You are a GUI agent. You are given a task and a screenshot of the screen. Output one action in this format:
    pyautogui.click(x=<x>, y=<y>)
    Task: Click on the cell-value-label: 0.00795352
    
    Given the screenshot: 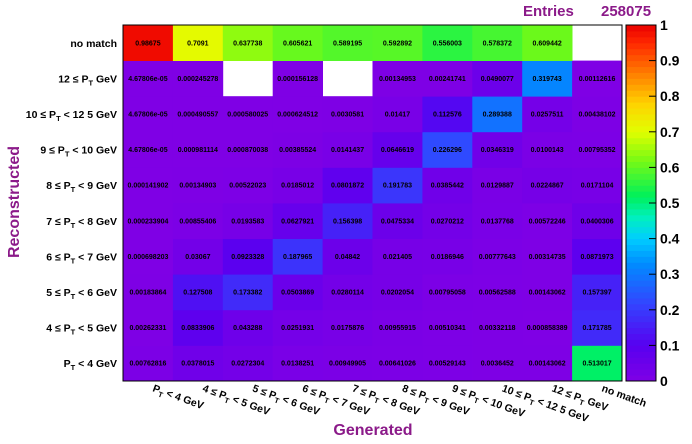 What is the action you would take?
    pyautogui.click(x=597, y=150)
    